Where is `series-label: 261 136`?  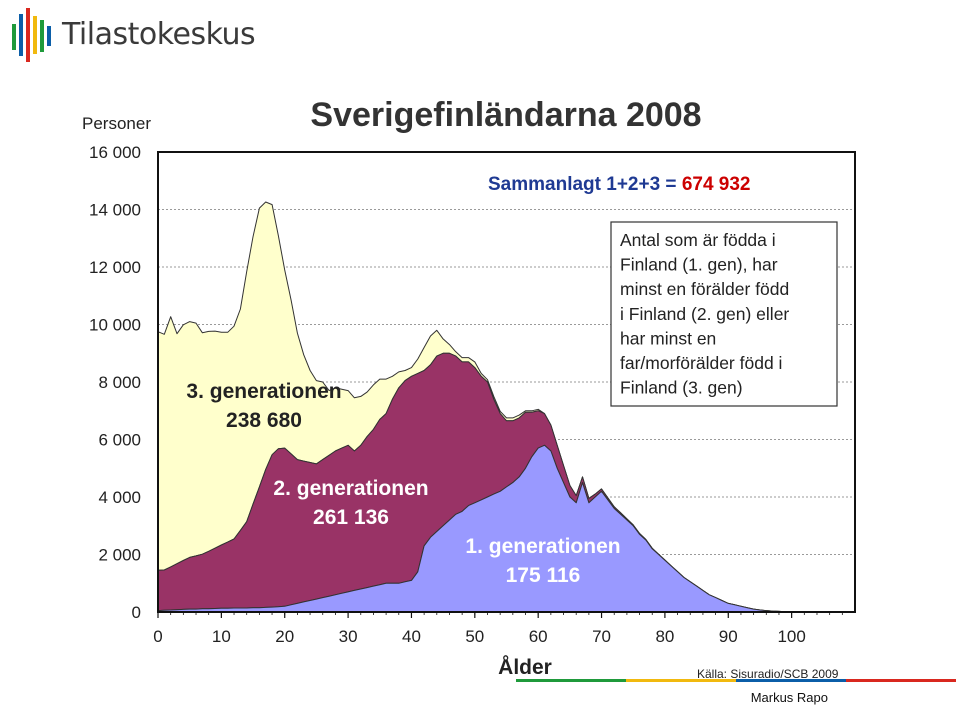
series-label: 261 136 is located at coordinates (351, 517).